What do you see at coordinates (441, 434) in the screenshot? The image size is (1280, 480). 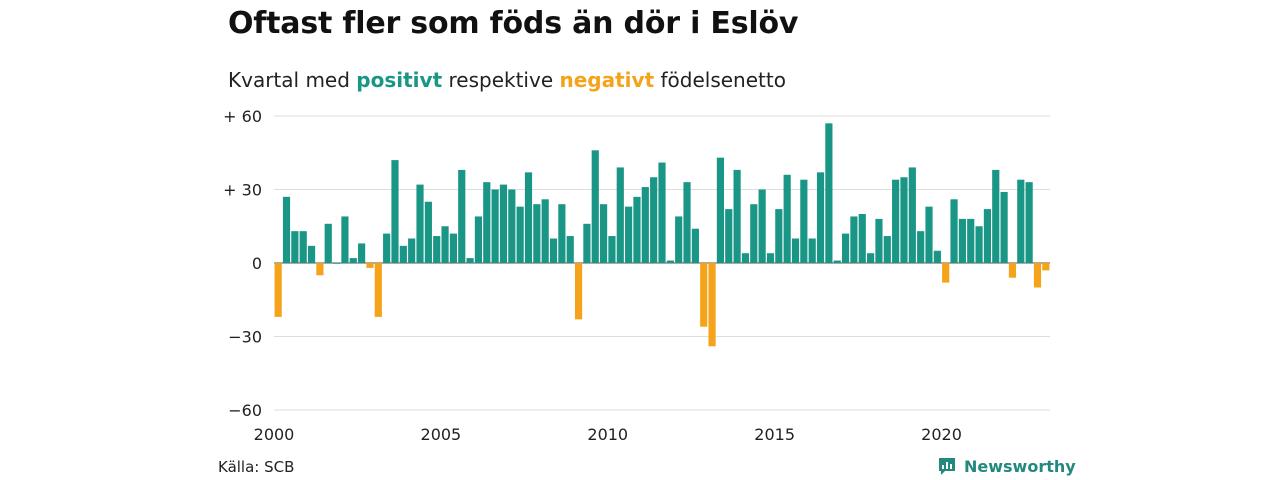 I see `x-tick-label: 2005` at bounding box center [441, 434].